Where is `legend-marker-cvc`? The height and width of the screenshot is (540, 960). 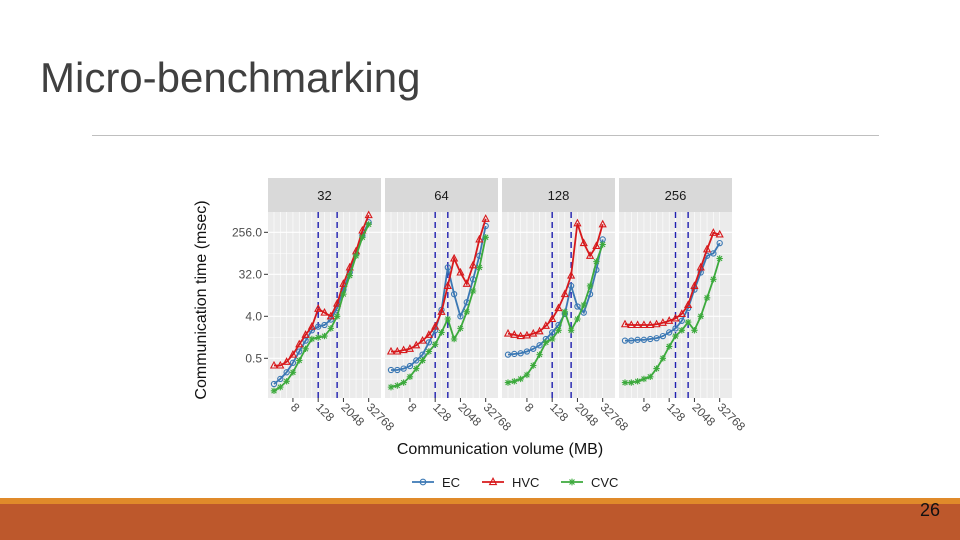
legend-marker-cvc is located at coordinates (572, 482).